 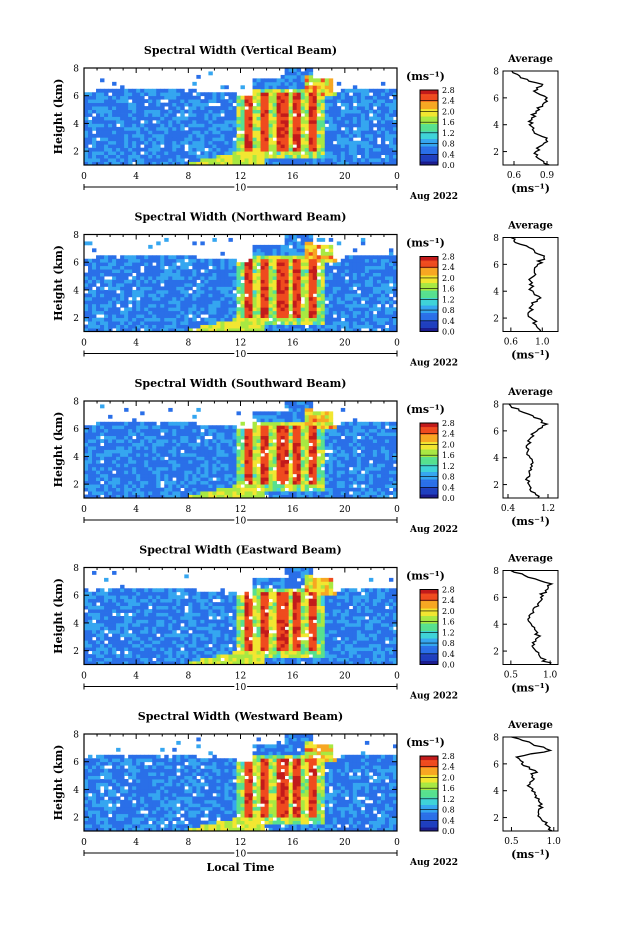 What do you see at coordinates (240, 177) in the screenshot?
I see `x-tick-label: 12` at bounding box center [240, 177].